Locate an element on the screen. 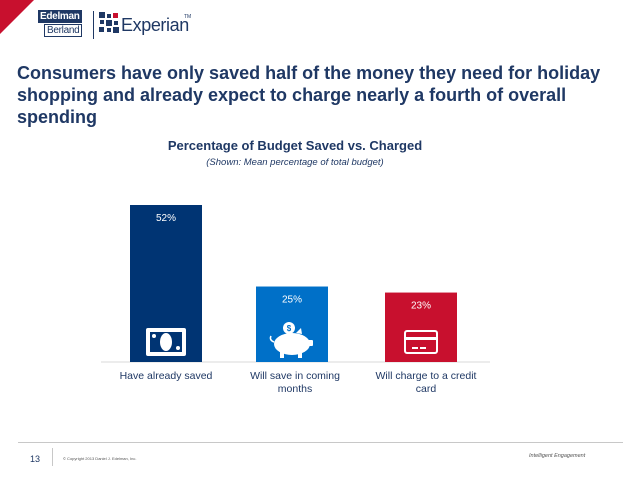 This screenshot has width=638, height=479. experian-logo: Experian TM is located at coordinates (145, 25).